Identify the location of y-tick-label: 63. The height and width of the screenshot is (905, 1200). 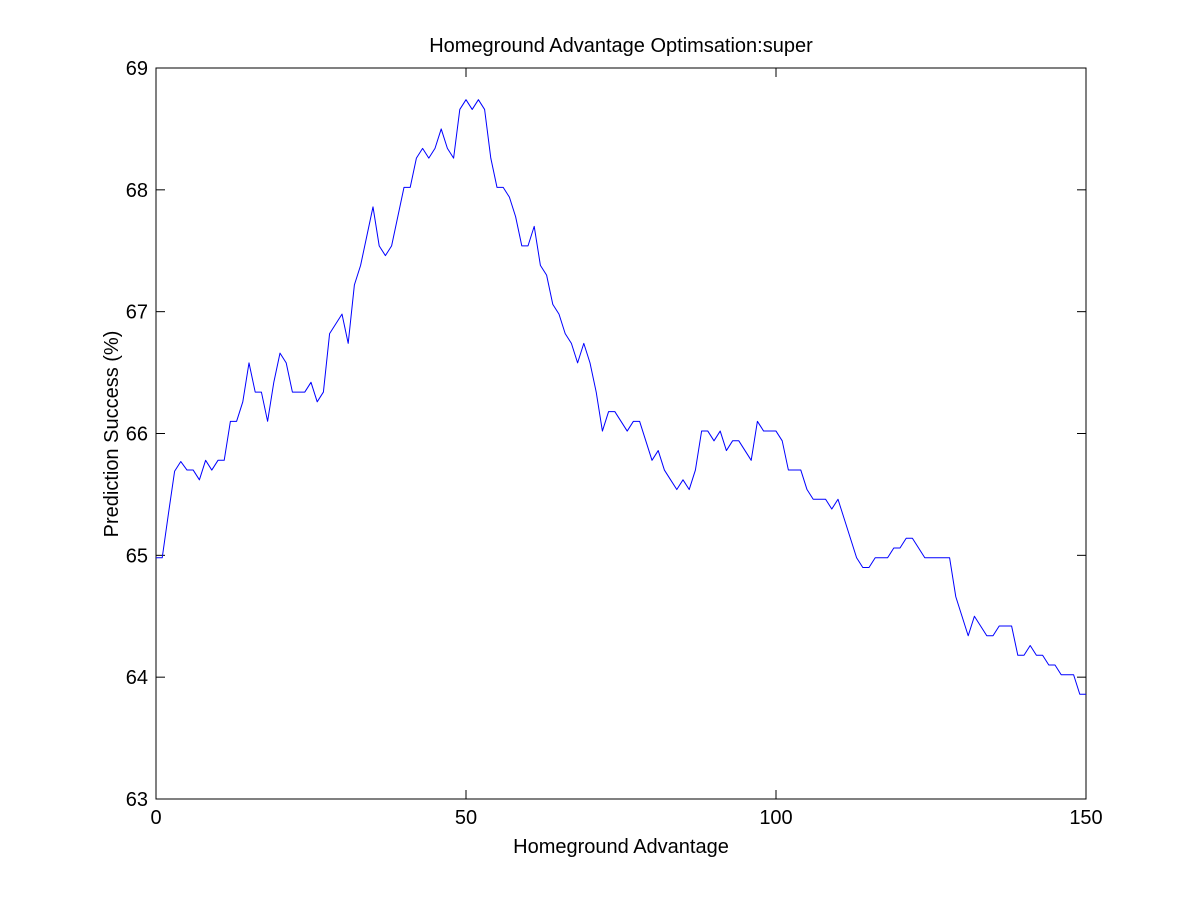
(137, 800).